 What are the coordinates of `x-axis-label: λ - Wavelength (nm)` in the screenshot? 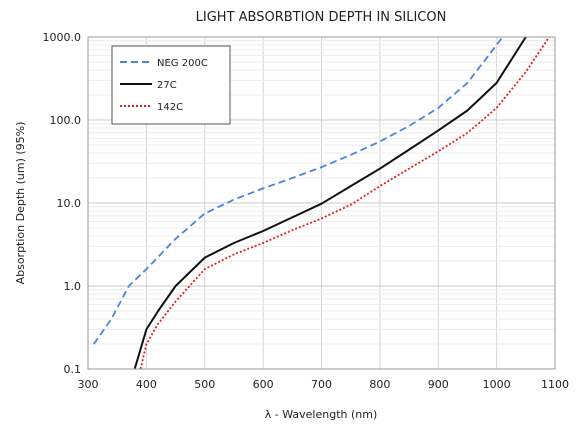 It's located at (321, 414).